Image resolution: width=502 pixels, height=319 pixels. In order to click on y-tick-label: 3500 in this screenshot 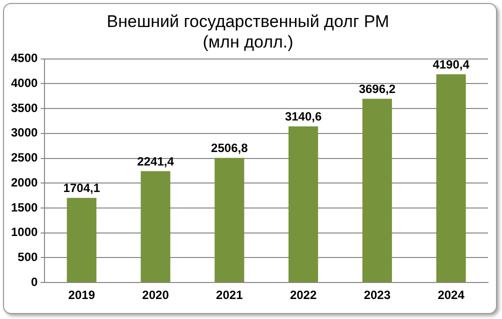, I will do `click(24, 107)`.